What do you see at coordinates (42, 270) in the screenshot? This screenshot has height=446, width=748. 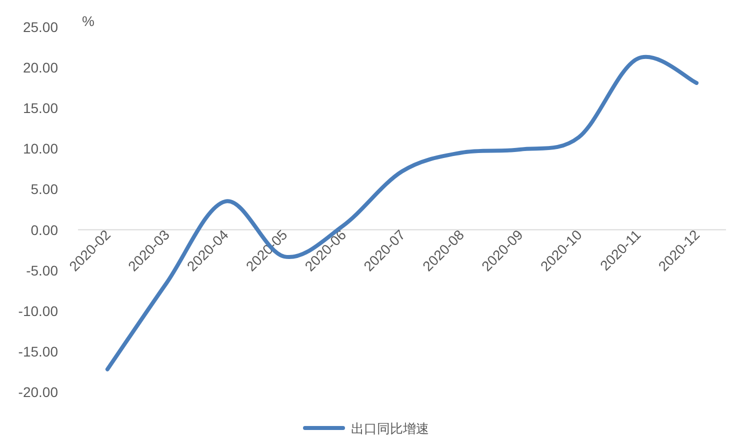 I see `y-tick-label: -5.00` at bounding box center [42, 270].